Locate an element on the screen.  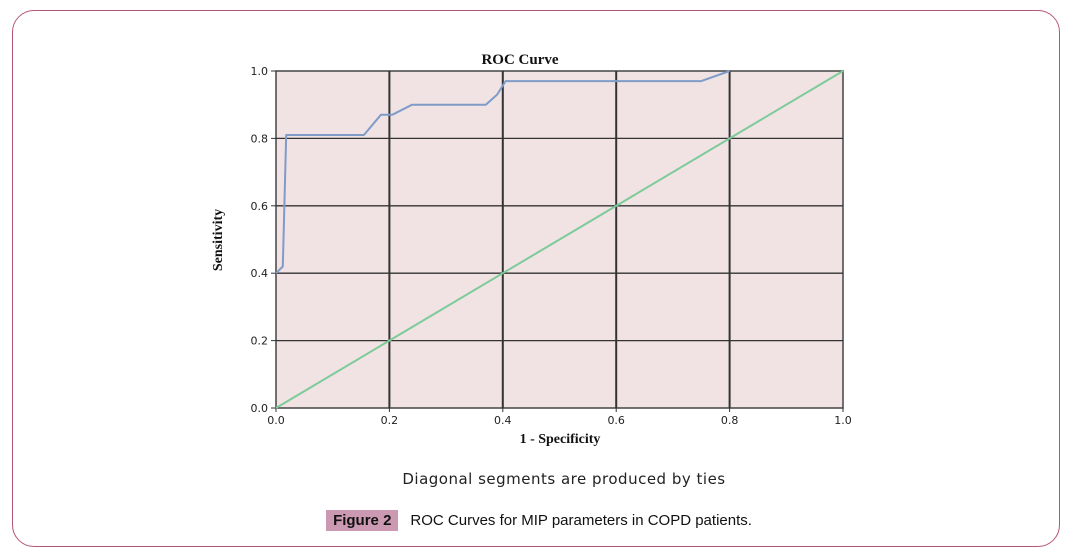
x-tick-label: 0.4 is located at coordinates (503, 420).